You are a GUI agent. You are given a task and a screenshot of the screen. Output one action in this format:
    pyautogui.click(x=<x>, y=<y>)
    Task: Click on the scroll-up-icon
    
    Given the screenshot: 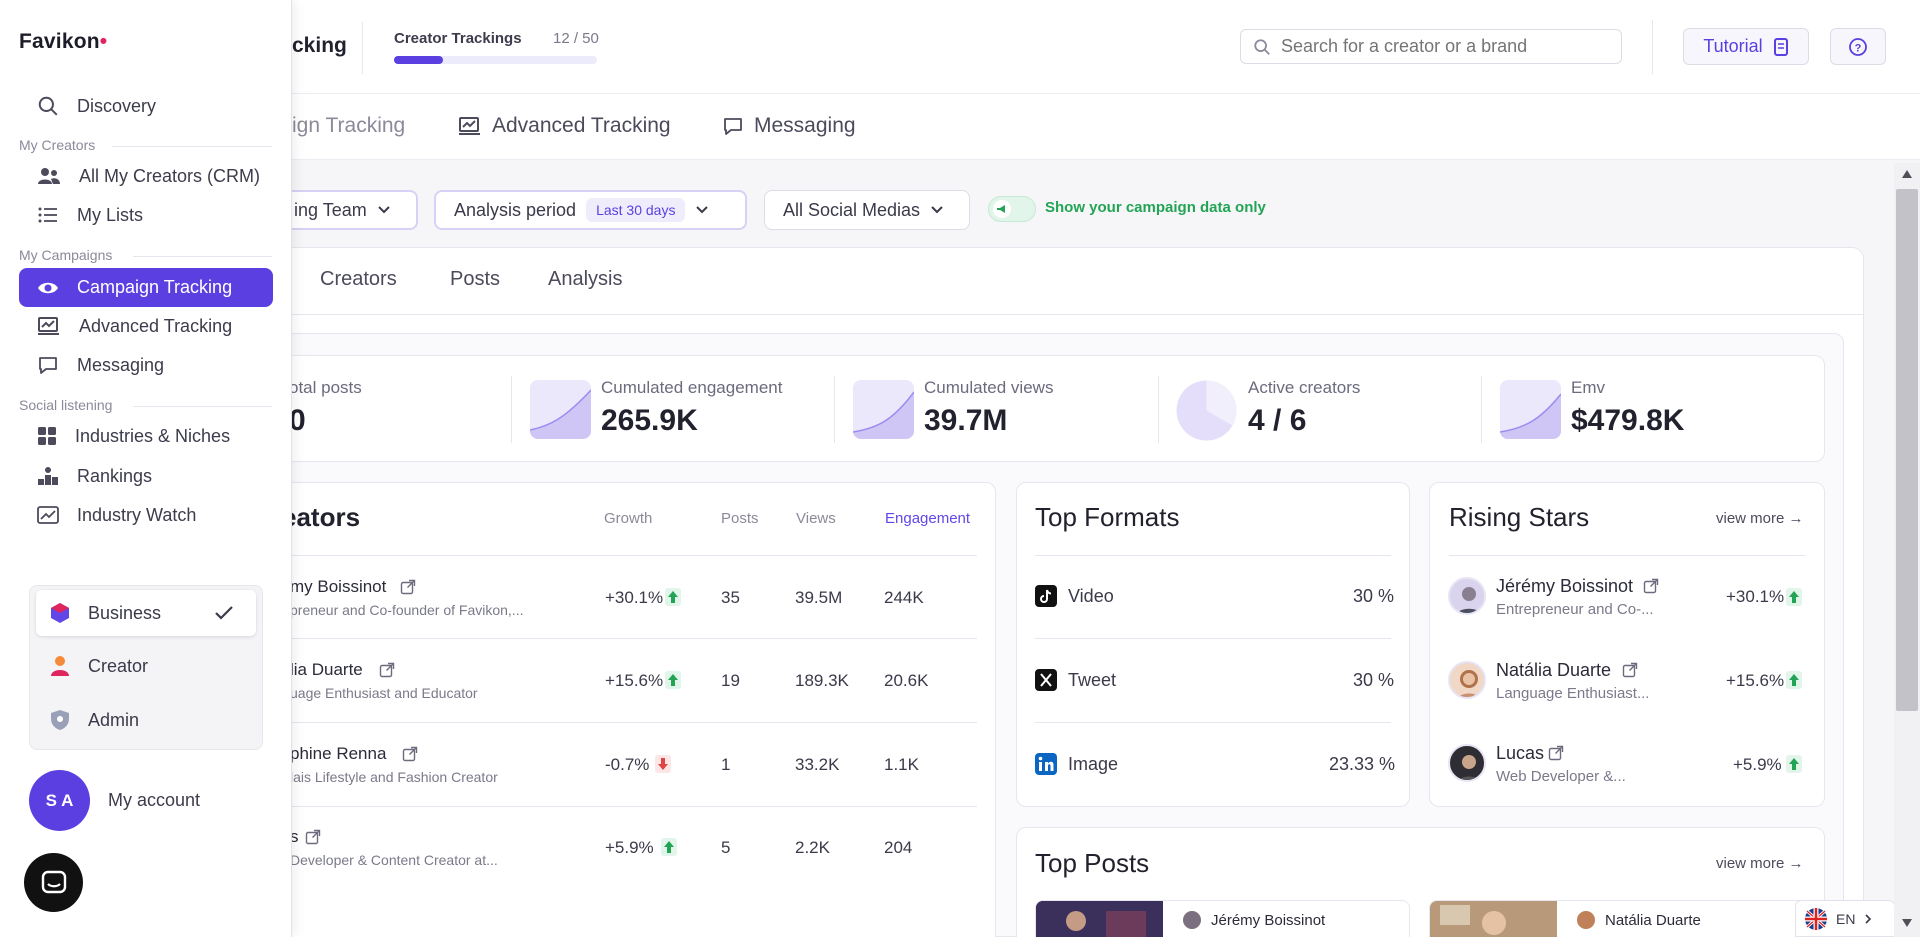 What is the action you would take?
    pyautogui.click(x=1907, y=174)
    